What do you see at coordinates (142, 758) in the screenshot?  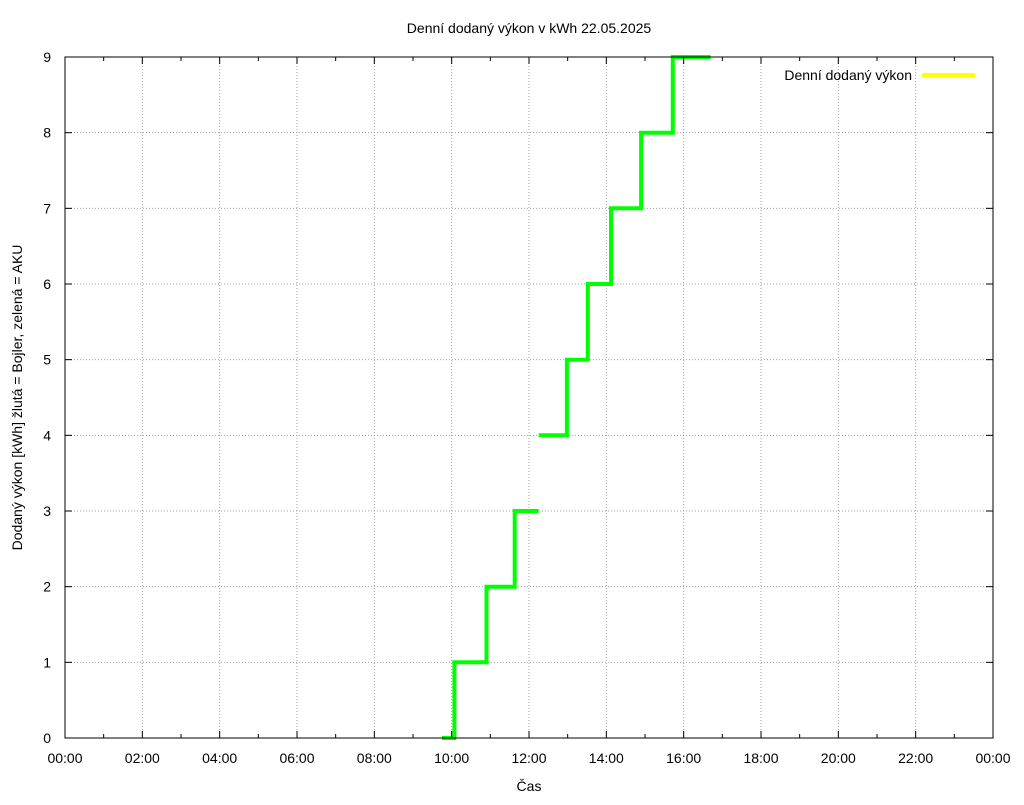 I see `x-tick-label: 02:00` at bounding box center [142, 758].